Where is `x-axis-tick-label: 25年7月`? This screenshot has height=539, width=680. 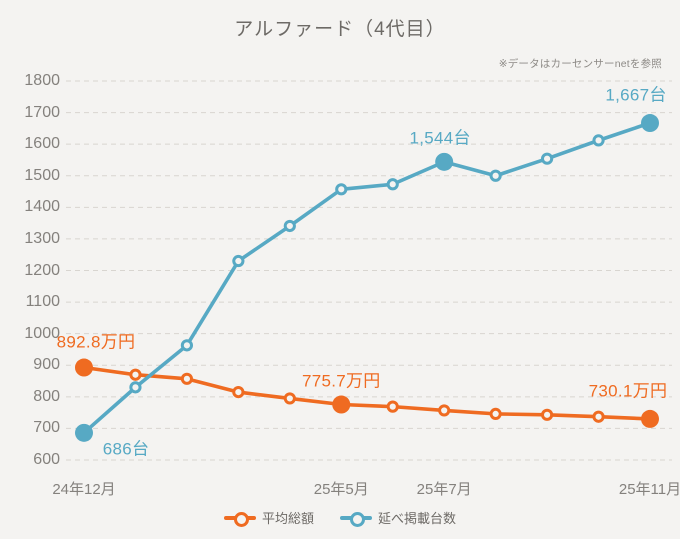
x-axis-tick-label: 25年7月 is located at coordinates (444, 489).